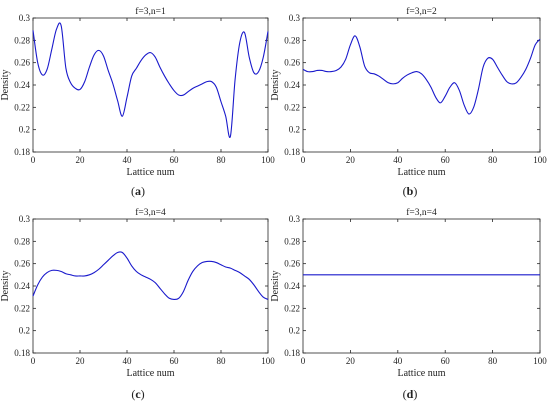  Describe the element at coordinates (421, 11) in the screenshot. I see `chart-title: f=3,n=2` at that location.